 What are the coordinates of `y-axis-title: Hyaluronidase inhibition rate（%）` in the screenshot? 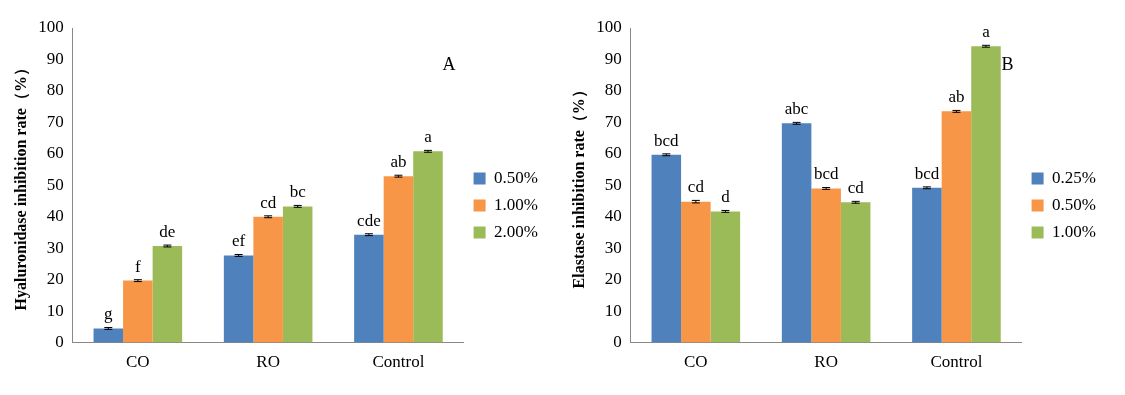 It's located at (20, 185).